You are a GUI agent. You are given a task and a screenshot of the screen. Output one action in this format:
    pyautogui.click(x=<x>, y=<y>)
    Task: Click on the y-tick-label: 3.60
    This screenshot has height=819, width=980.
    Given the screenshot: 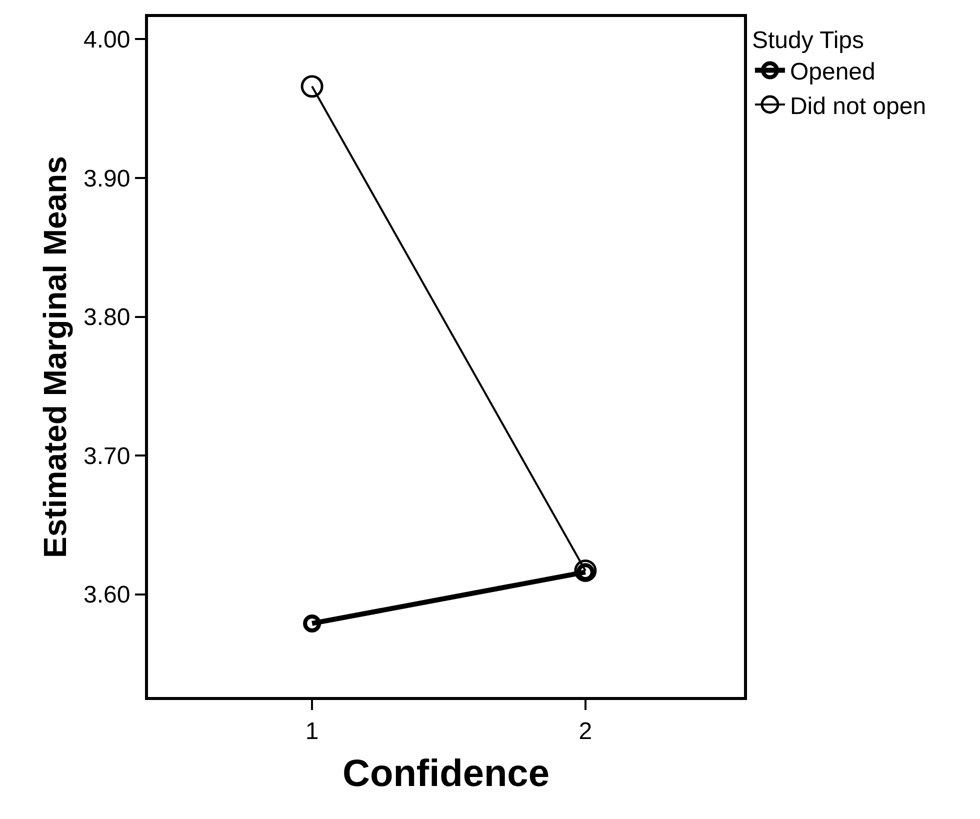 What is the action you would take?
    pyautogui.click(x=106, y=595)
    